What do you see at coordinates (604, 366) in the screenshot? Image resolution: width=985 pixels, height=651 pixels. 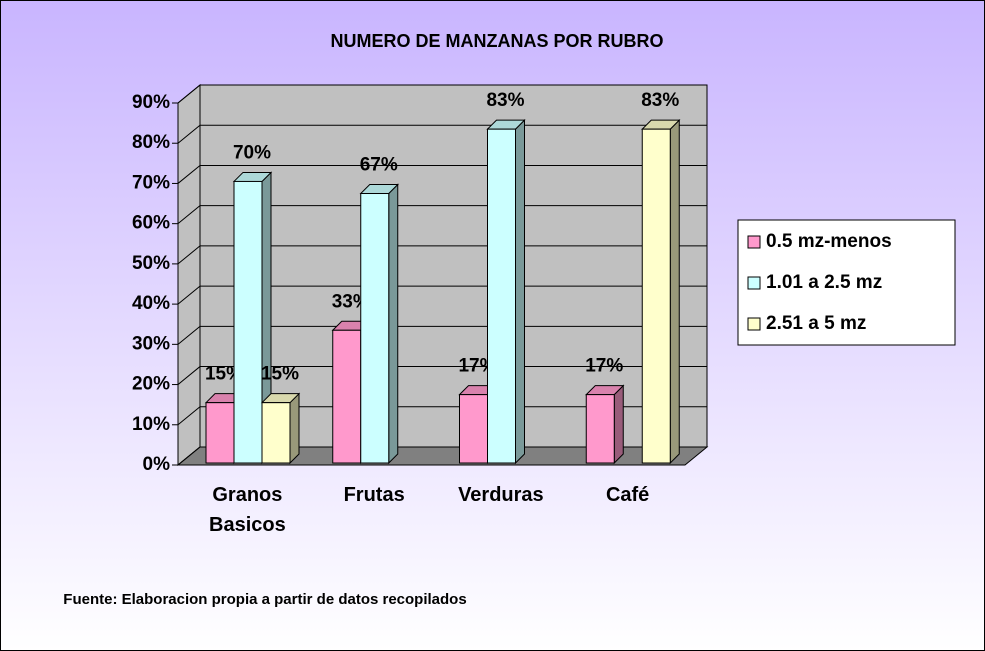 I see `data-label: 17%` at bounding box center [604, 366].